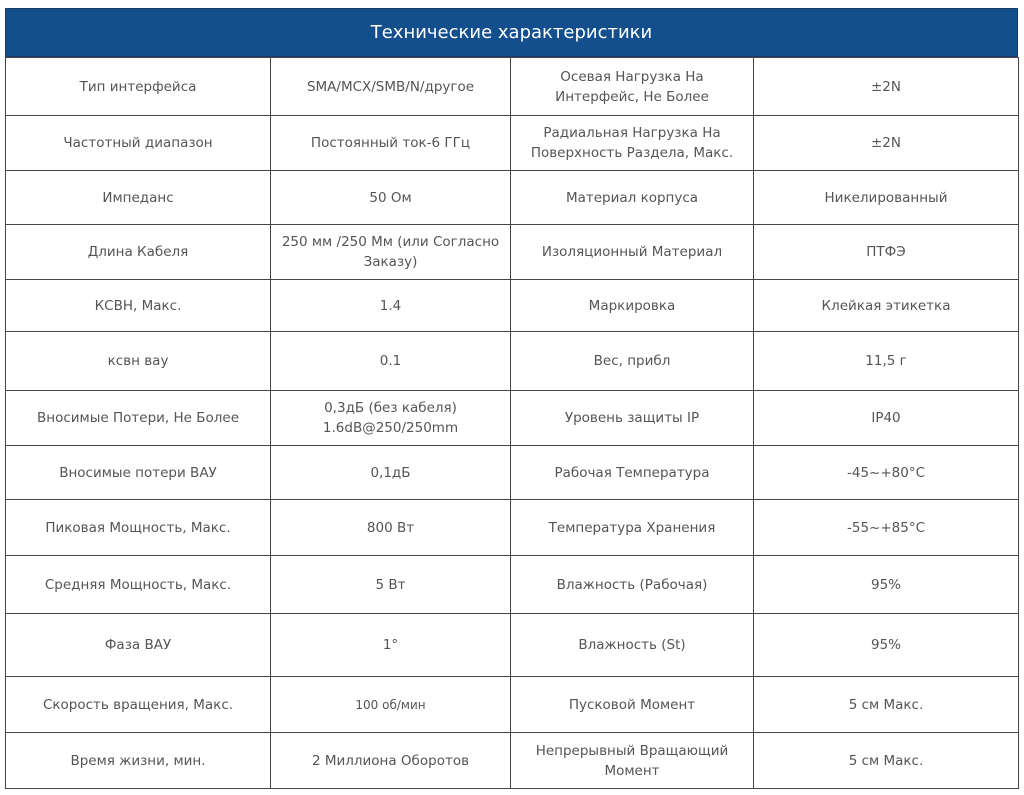 The height and width of the screenshot is (795, 1024). Describe the element at coordinates (138, 86) in the screenshot. I see `param-name: Тип интерфейса` at that location.